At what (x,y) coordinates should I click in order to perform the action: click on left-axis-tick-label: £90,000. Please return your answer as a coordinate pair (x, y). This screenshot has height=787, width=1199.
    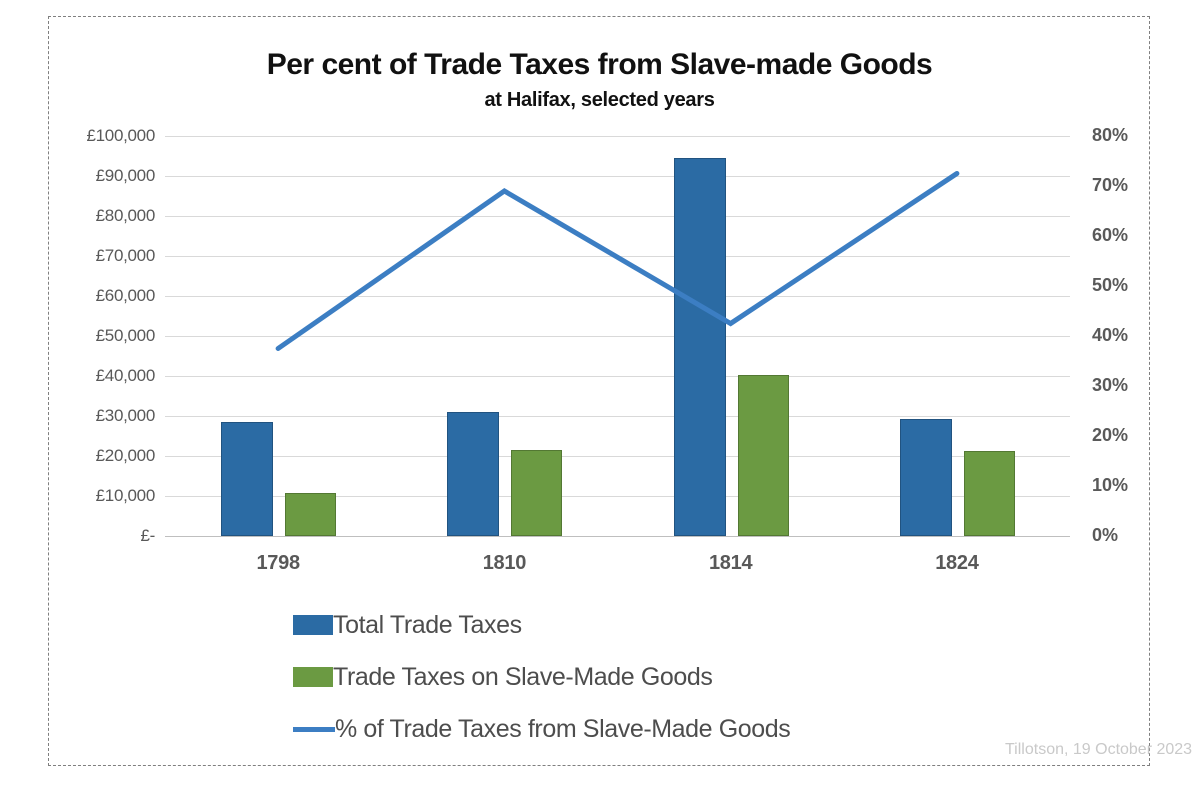
    Looking at the image, I should click on (125, 175).